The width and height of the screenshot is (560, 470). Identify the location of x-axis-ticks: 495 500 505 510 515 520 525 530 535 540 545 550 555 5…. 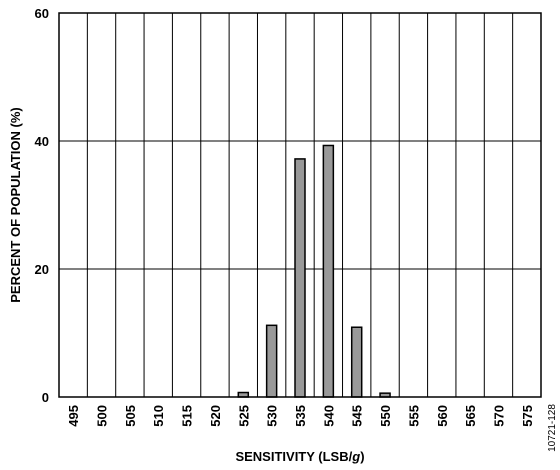
(300, 416).